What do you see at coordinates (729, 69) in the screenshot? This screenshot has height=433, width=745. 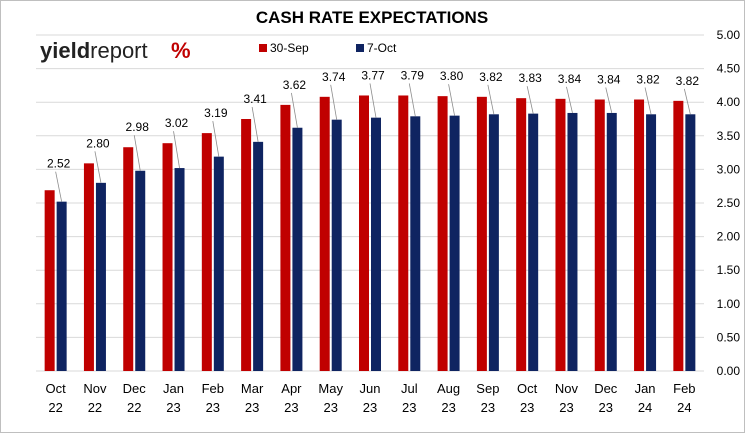 I see `y-tick-label: 4.50` at bounding box center [729, 69].